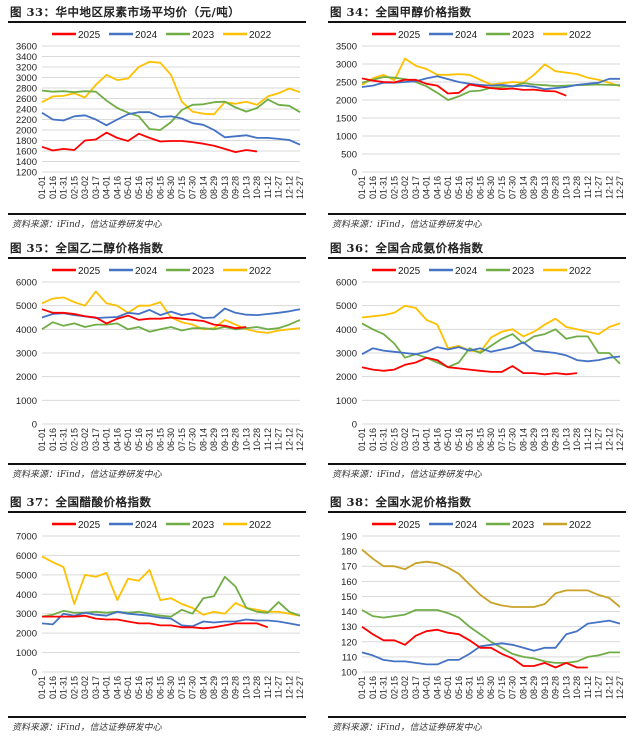  What do you see at coordinates (160, 439) in the screenshot?
I see `x-tick-label: 06-15` at bounding box center [160, 439].